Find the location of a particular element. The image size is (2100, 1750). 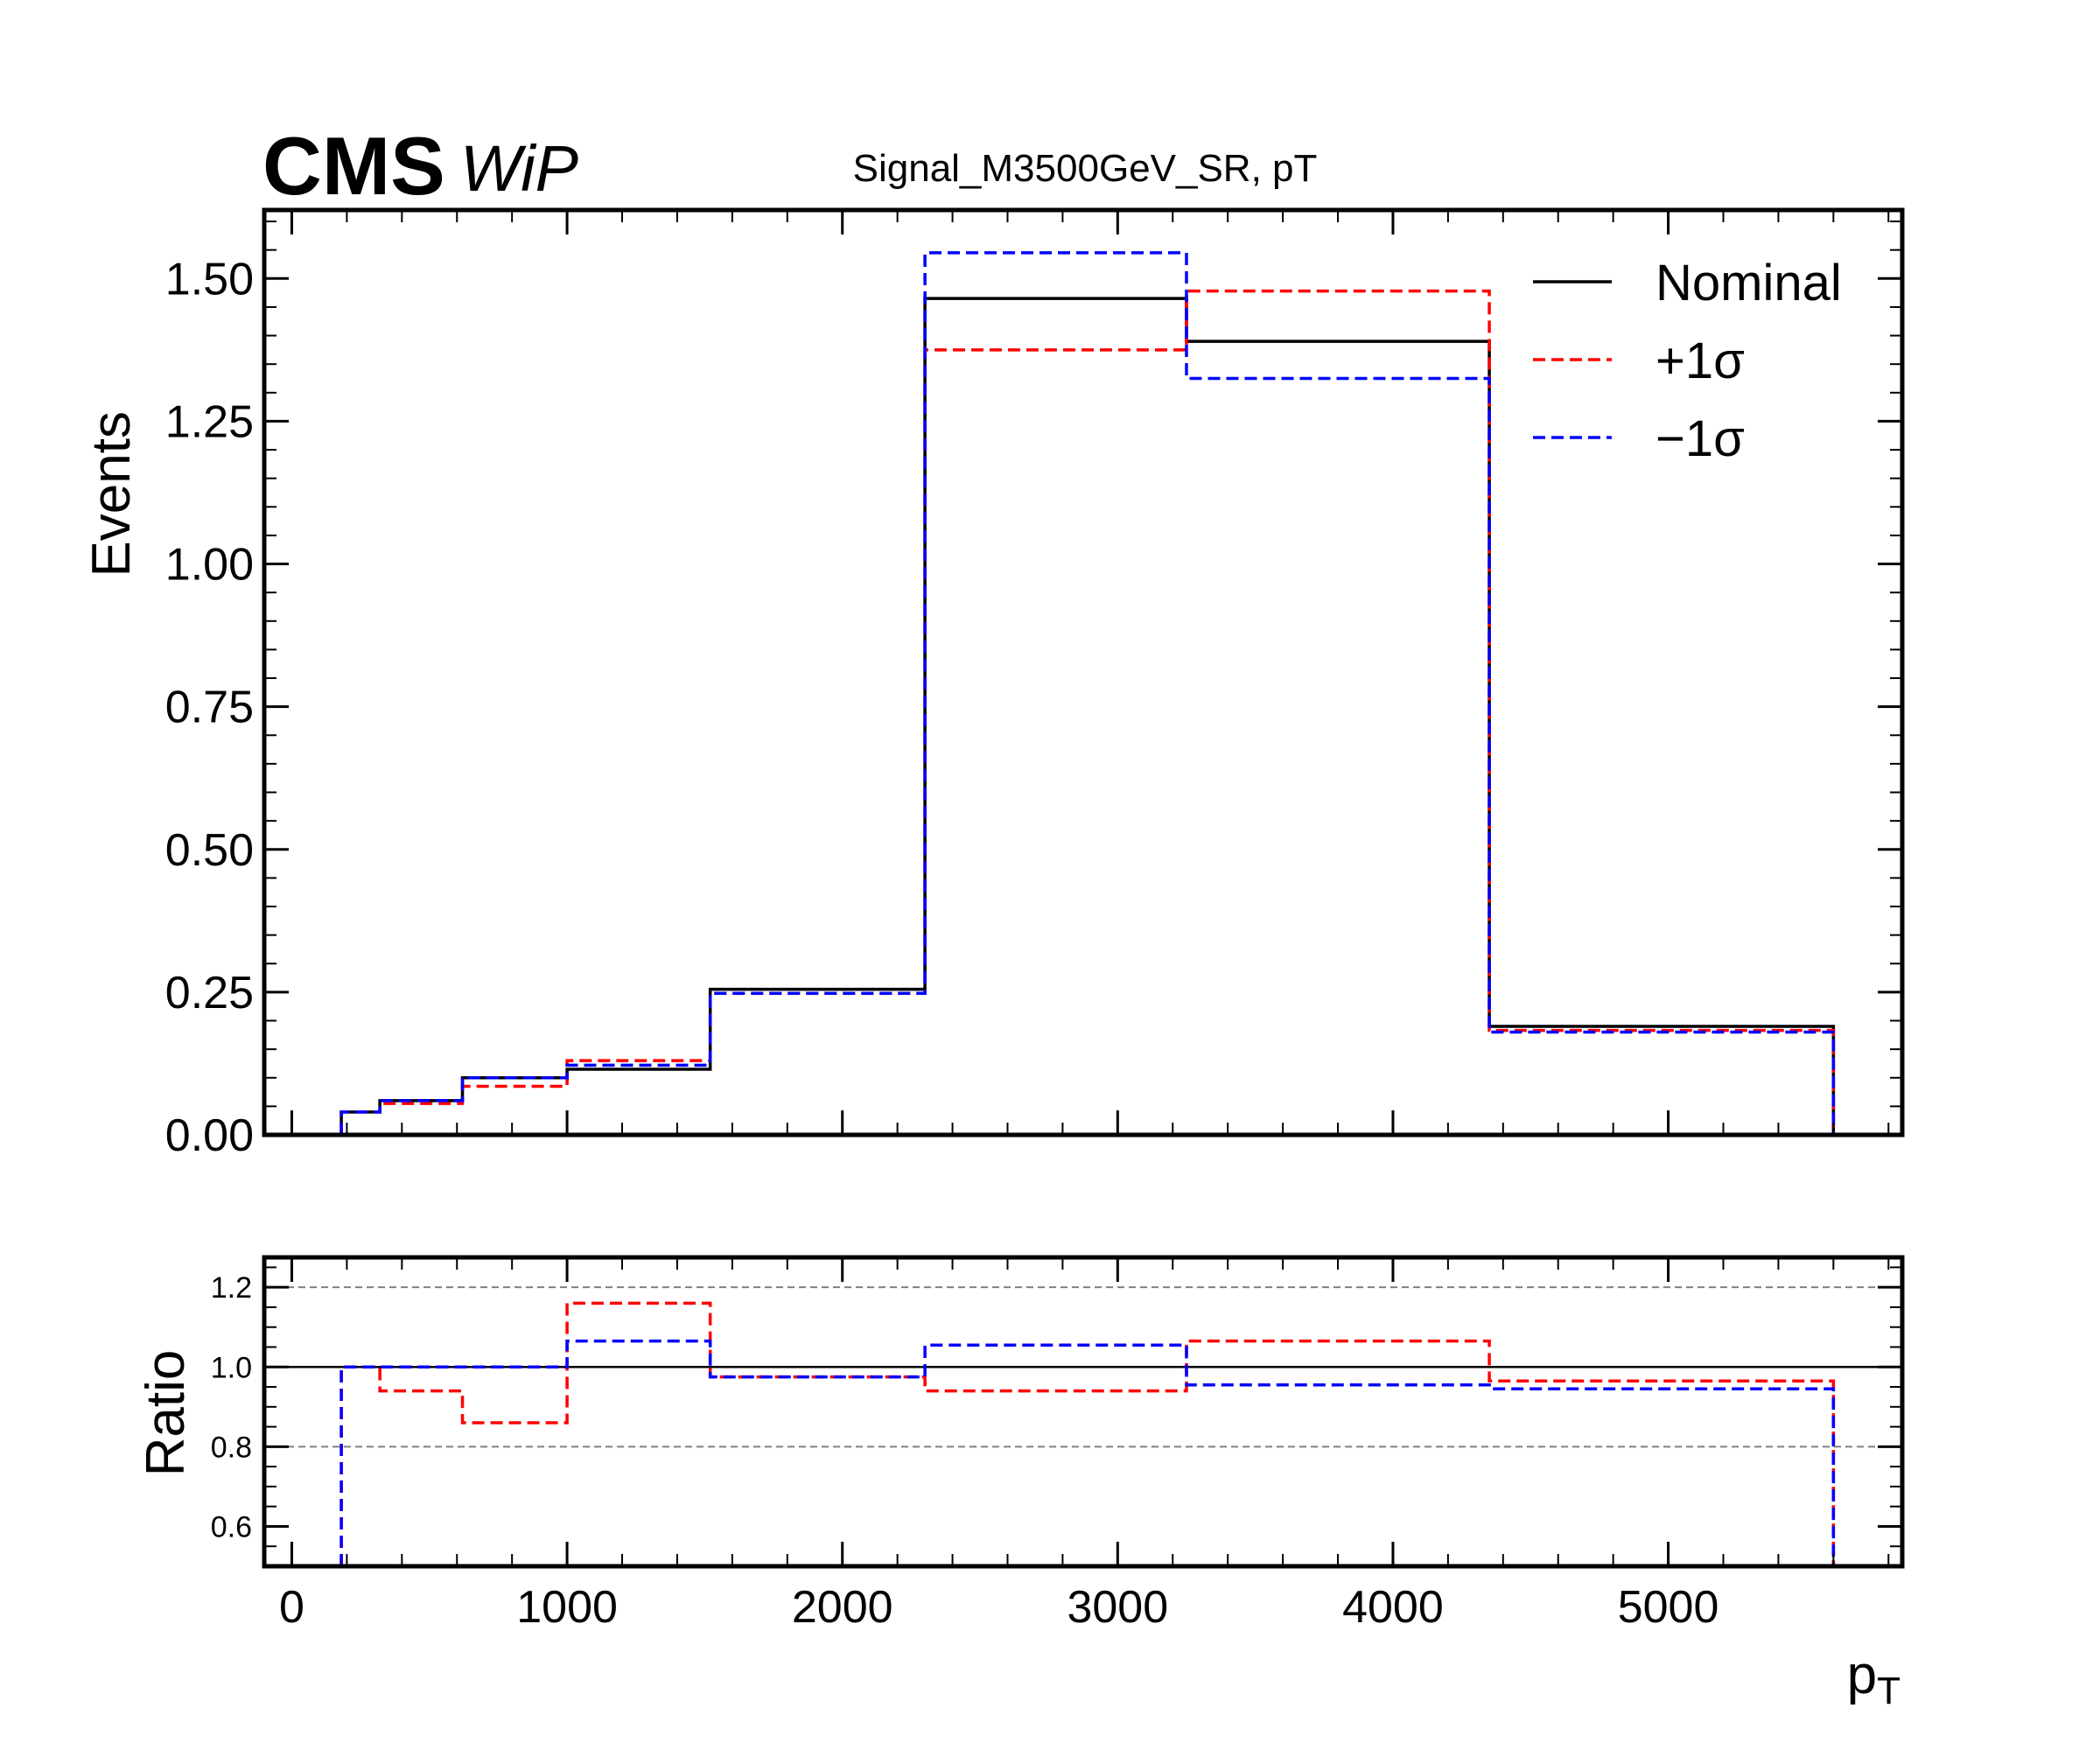

ratio-series-plus-sigma is located at coordinates (1088, 1433).